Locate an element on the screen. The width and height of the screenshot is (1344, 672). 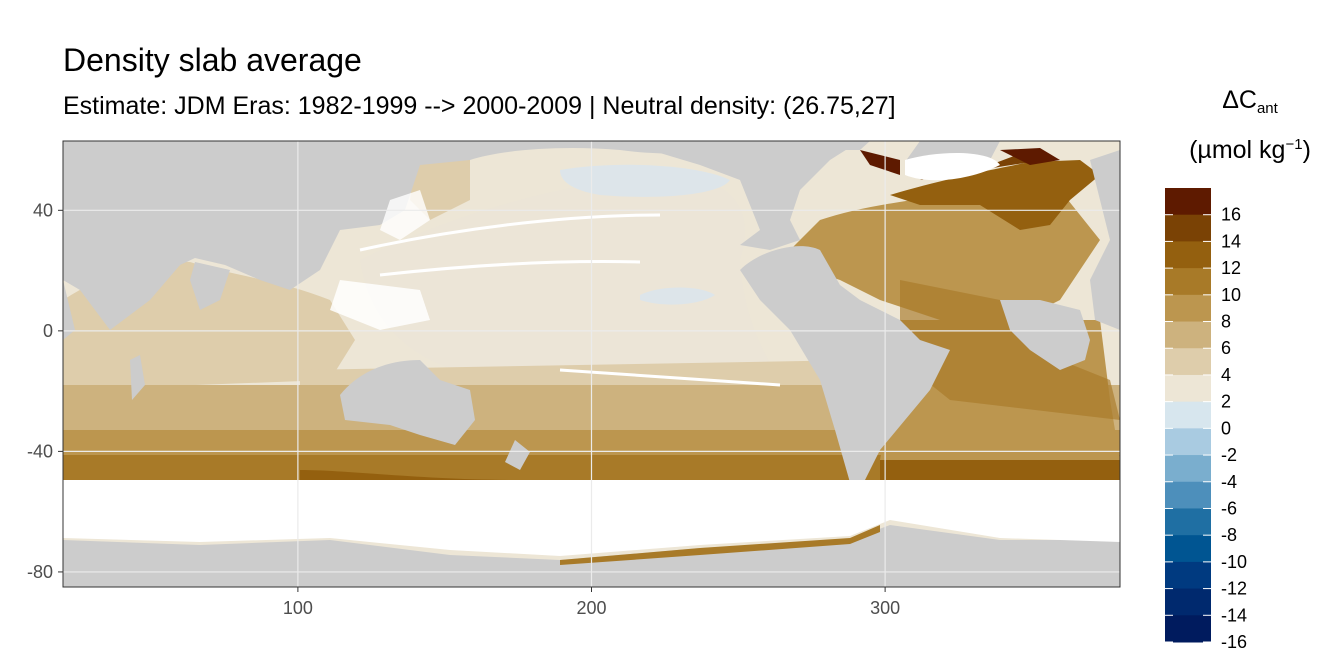
legend-label: -16 is located at coordinates (1234, 642).